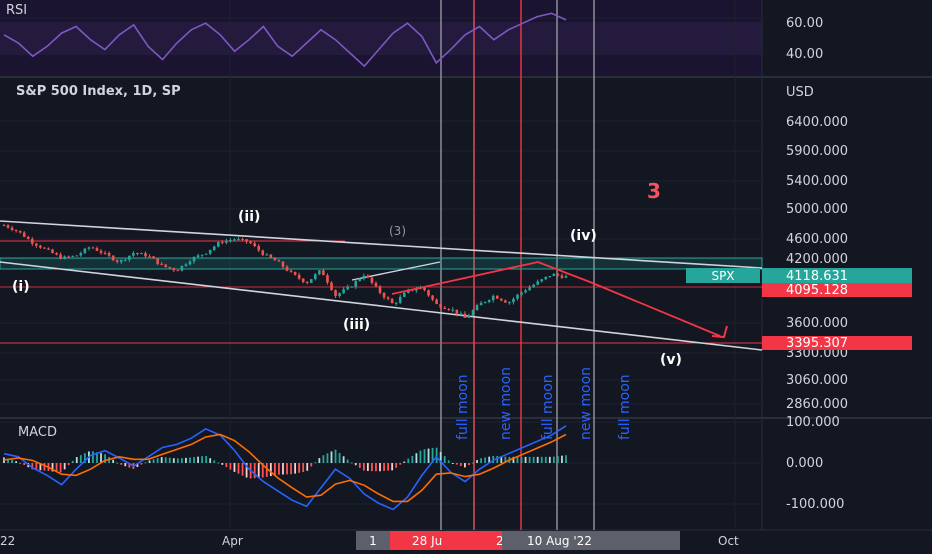  Describe the element at coordinates (16, 10) in the screenshot. I see `rsi-title: RSI` at that location.